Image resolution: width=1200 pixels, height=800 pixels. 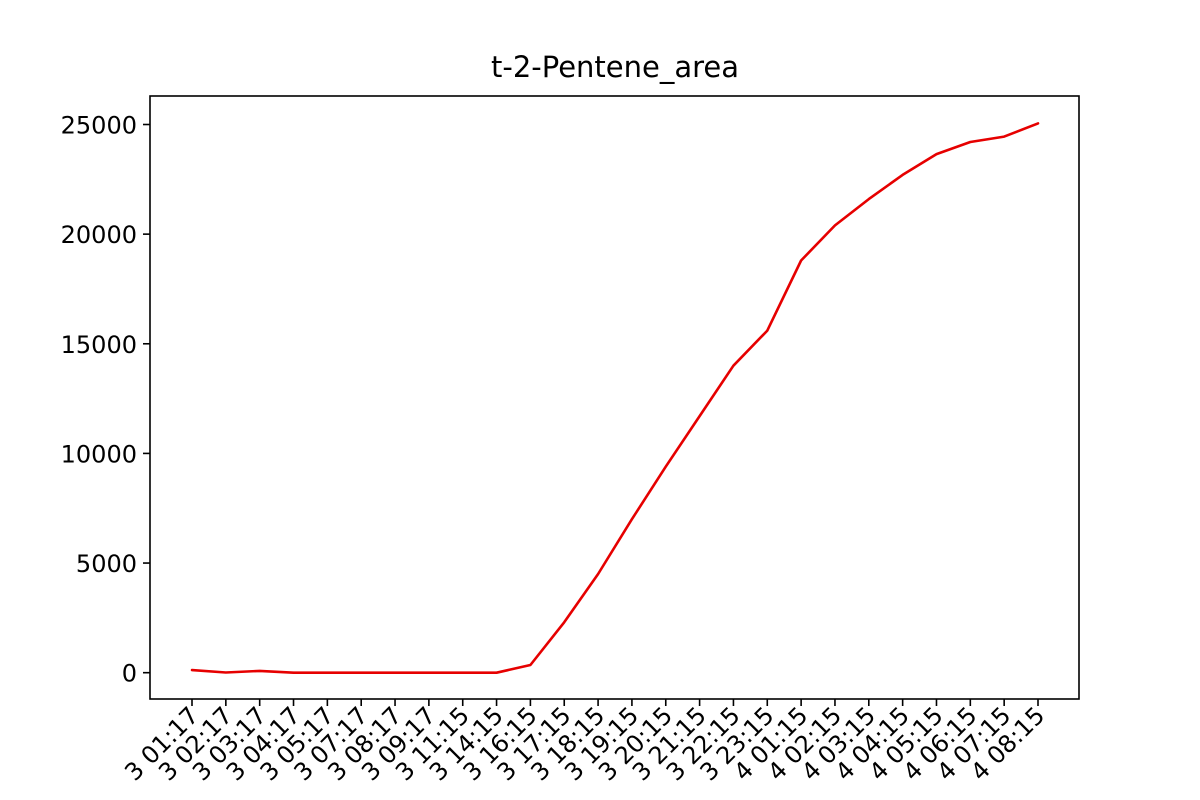 I want to click on y-tick-label: 25000, so click(x=99, y=126).